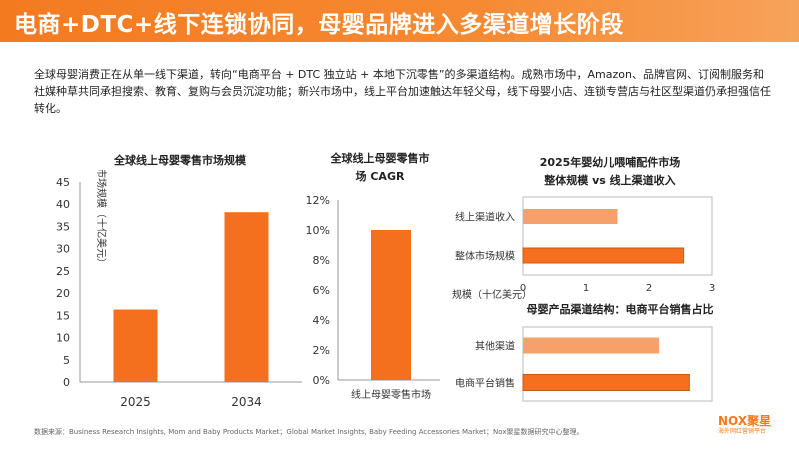 This screenshot has width=799, height=450. What do you see at coordinates (617, 364) in the screenshot?
I see `chart4-plot-frame` at bounding box center [617, 364].